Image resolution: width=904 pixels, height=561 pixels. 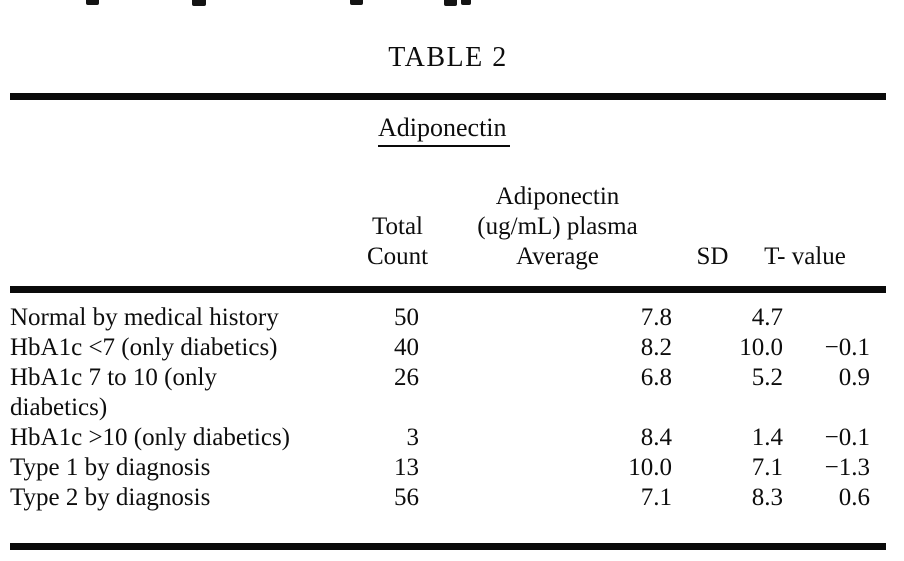 I want to click on row-label: Type 1 by diagnosis, so click(x=110, y=467).